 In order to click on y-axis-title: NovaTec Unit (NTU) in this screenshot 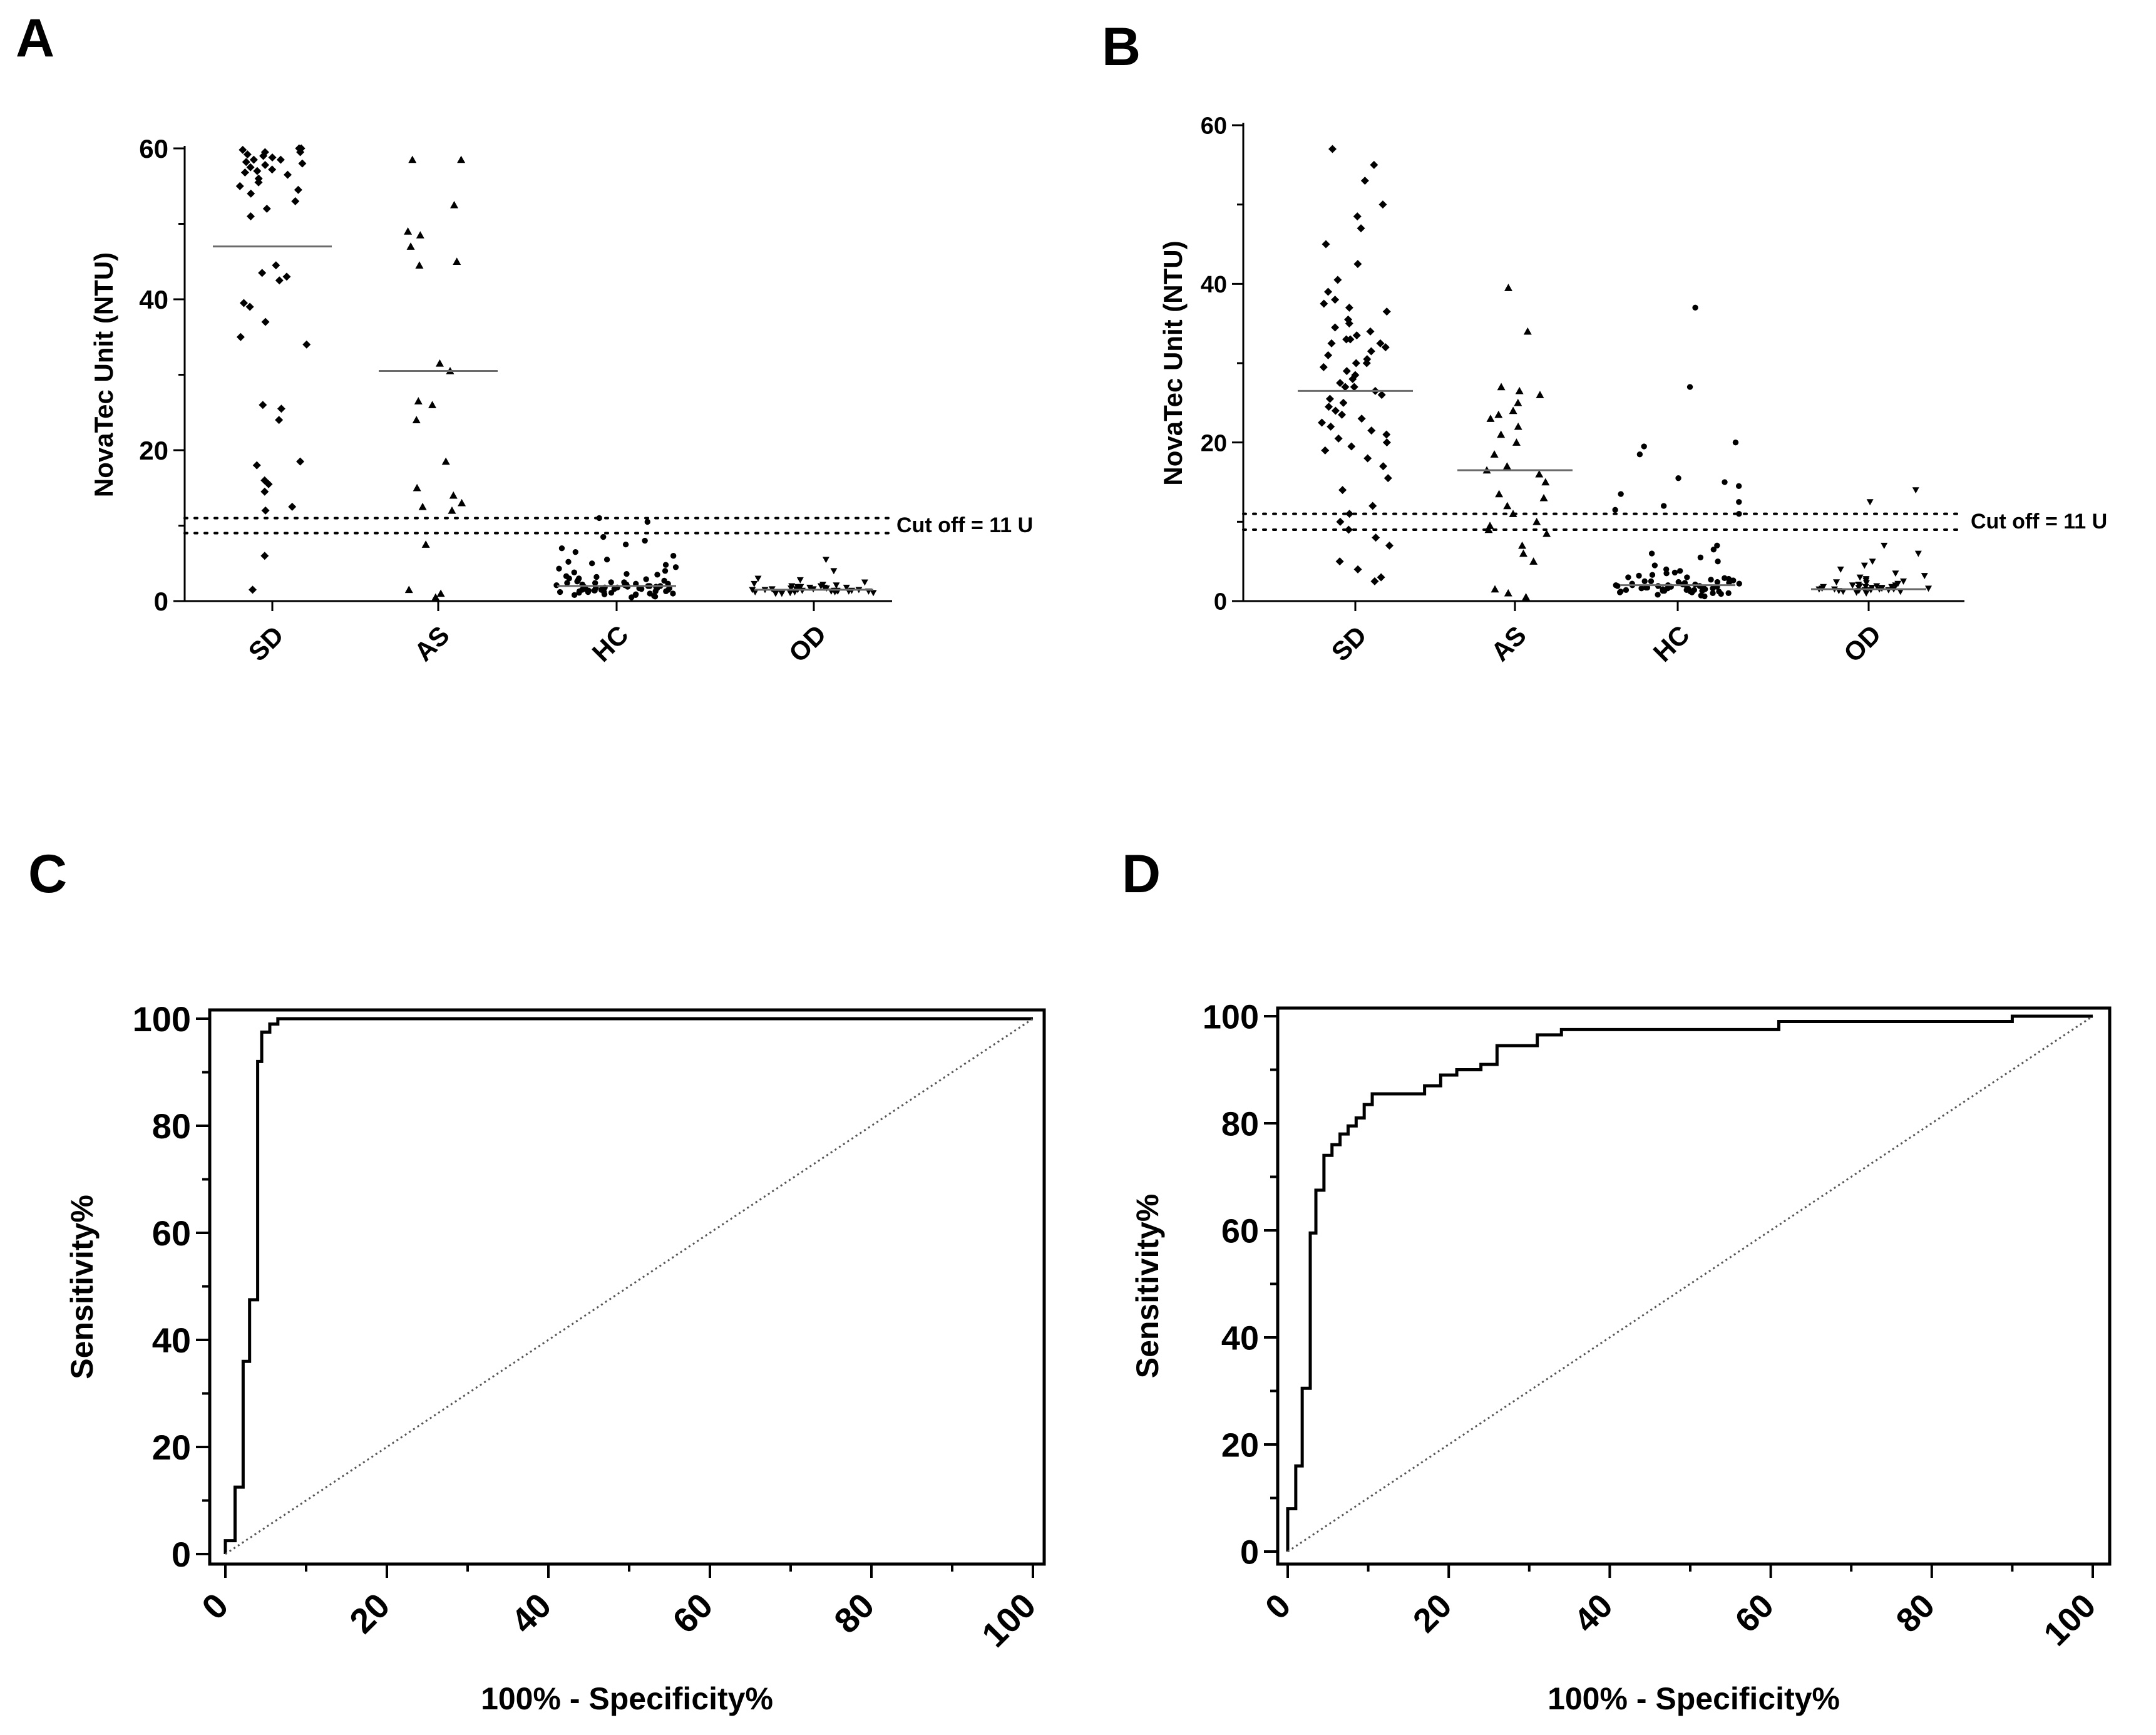, I will do `click(103, 374)`.